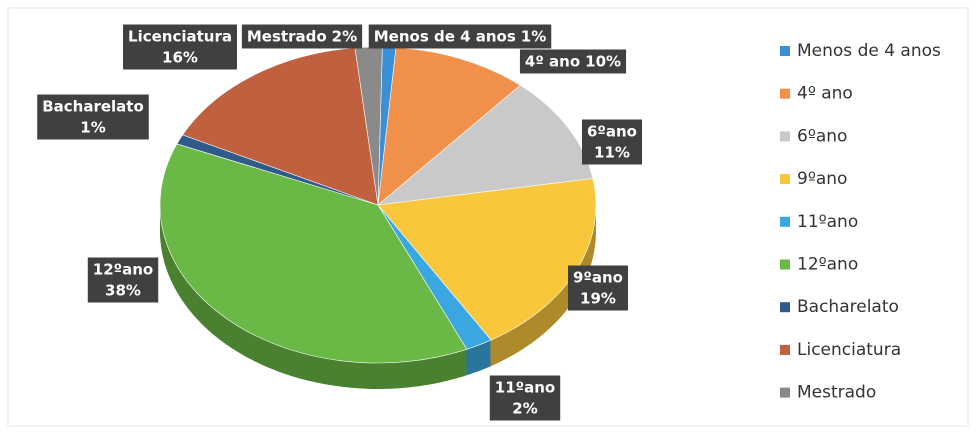 This screenshot has width=978, height=434. I want to click on data-label-name: Mestrado, so click(287, 37).